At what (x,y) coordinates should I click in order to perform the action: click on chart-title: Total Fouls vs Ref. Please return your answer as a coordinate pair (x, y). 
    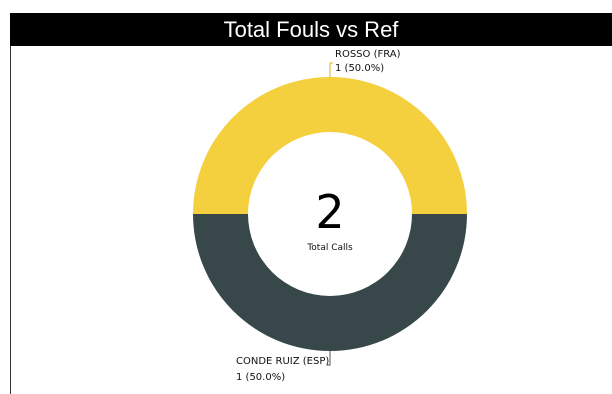
    Looking at the image, I should click on (311, 29).